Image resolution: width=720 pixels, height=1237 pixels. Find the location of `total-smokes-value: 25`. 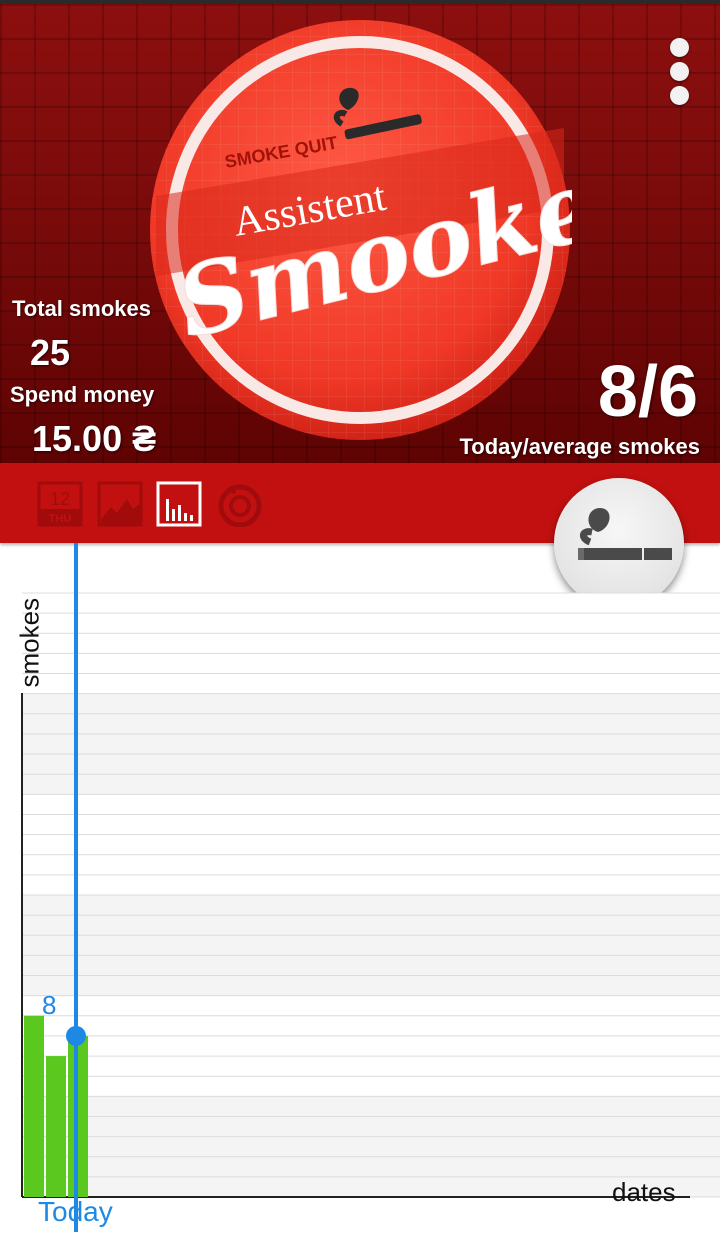

total-smokes-value: 25 is located at coordinates (50, 352).